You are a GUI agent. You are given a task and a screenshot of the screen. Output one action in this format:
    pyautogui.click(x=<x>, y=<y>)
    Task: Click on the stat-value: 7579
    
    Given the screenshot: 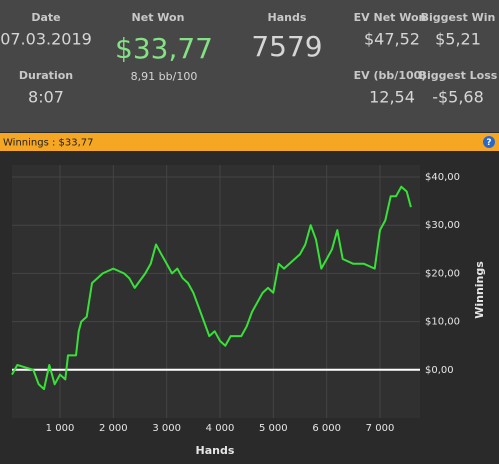 What is the action you would take?
    pyautogui.click(x=286, y=46)
    